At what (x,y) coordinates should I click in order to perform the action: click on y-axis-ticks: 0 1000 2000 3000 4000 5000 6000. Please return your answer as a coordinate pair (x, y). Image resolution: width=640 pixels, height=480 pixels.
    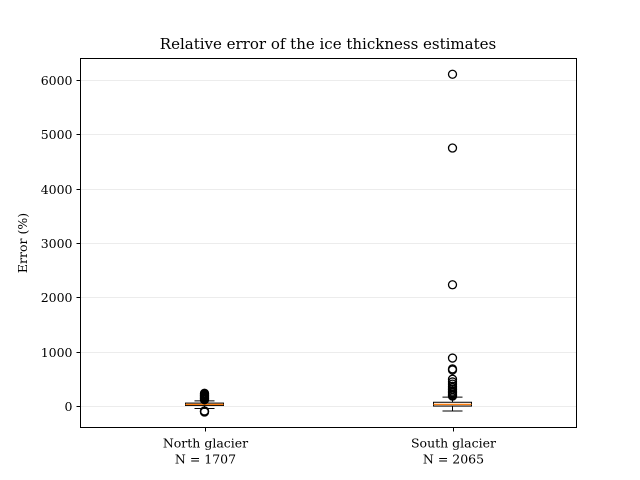
    Looking at the image, I should click on (61, 243).